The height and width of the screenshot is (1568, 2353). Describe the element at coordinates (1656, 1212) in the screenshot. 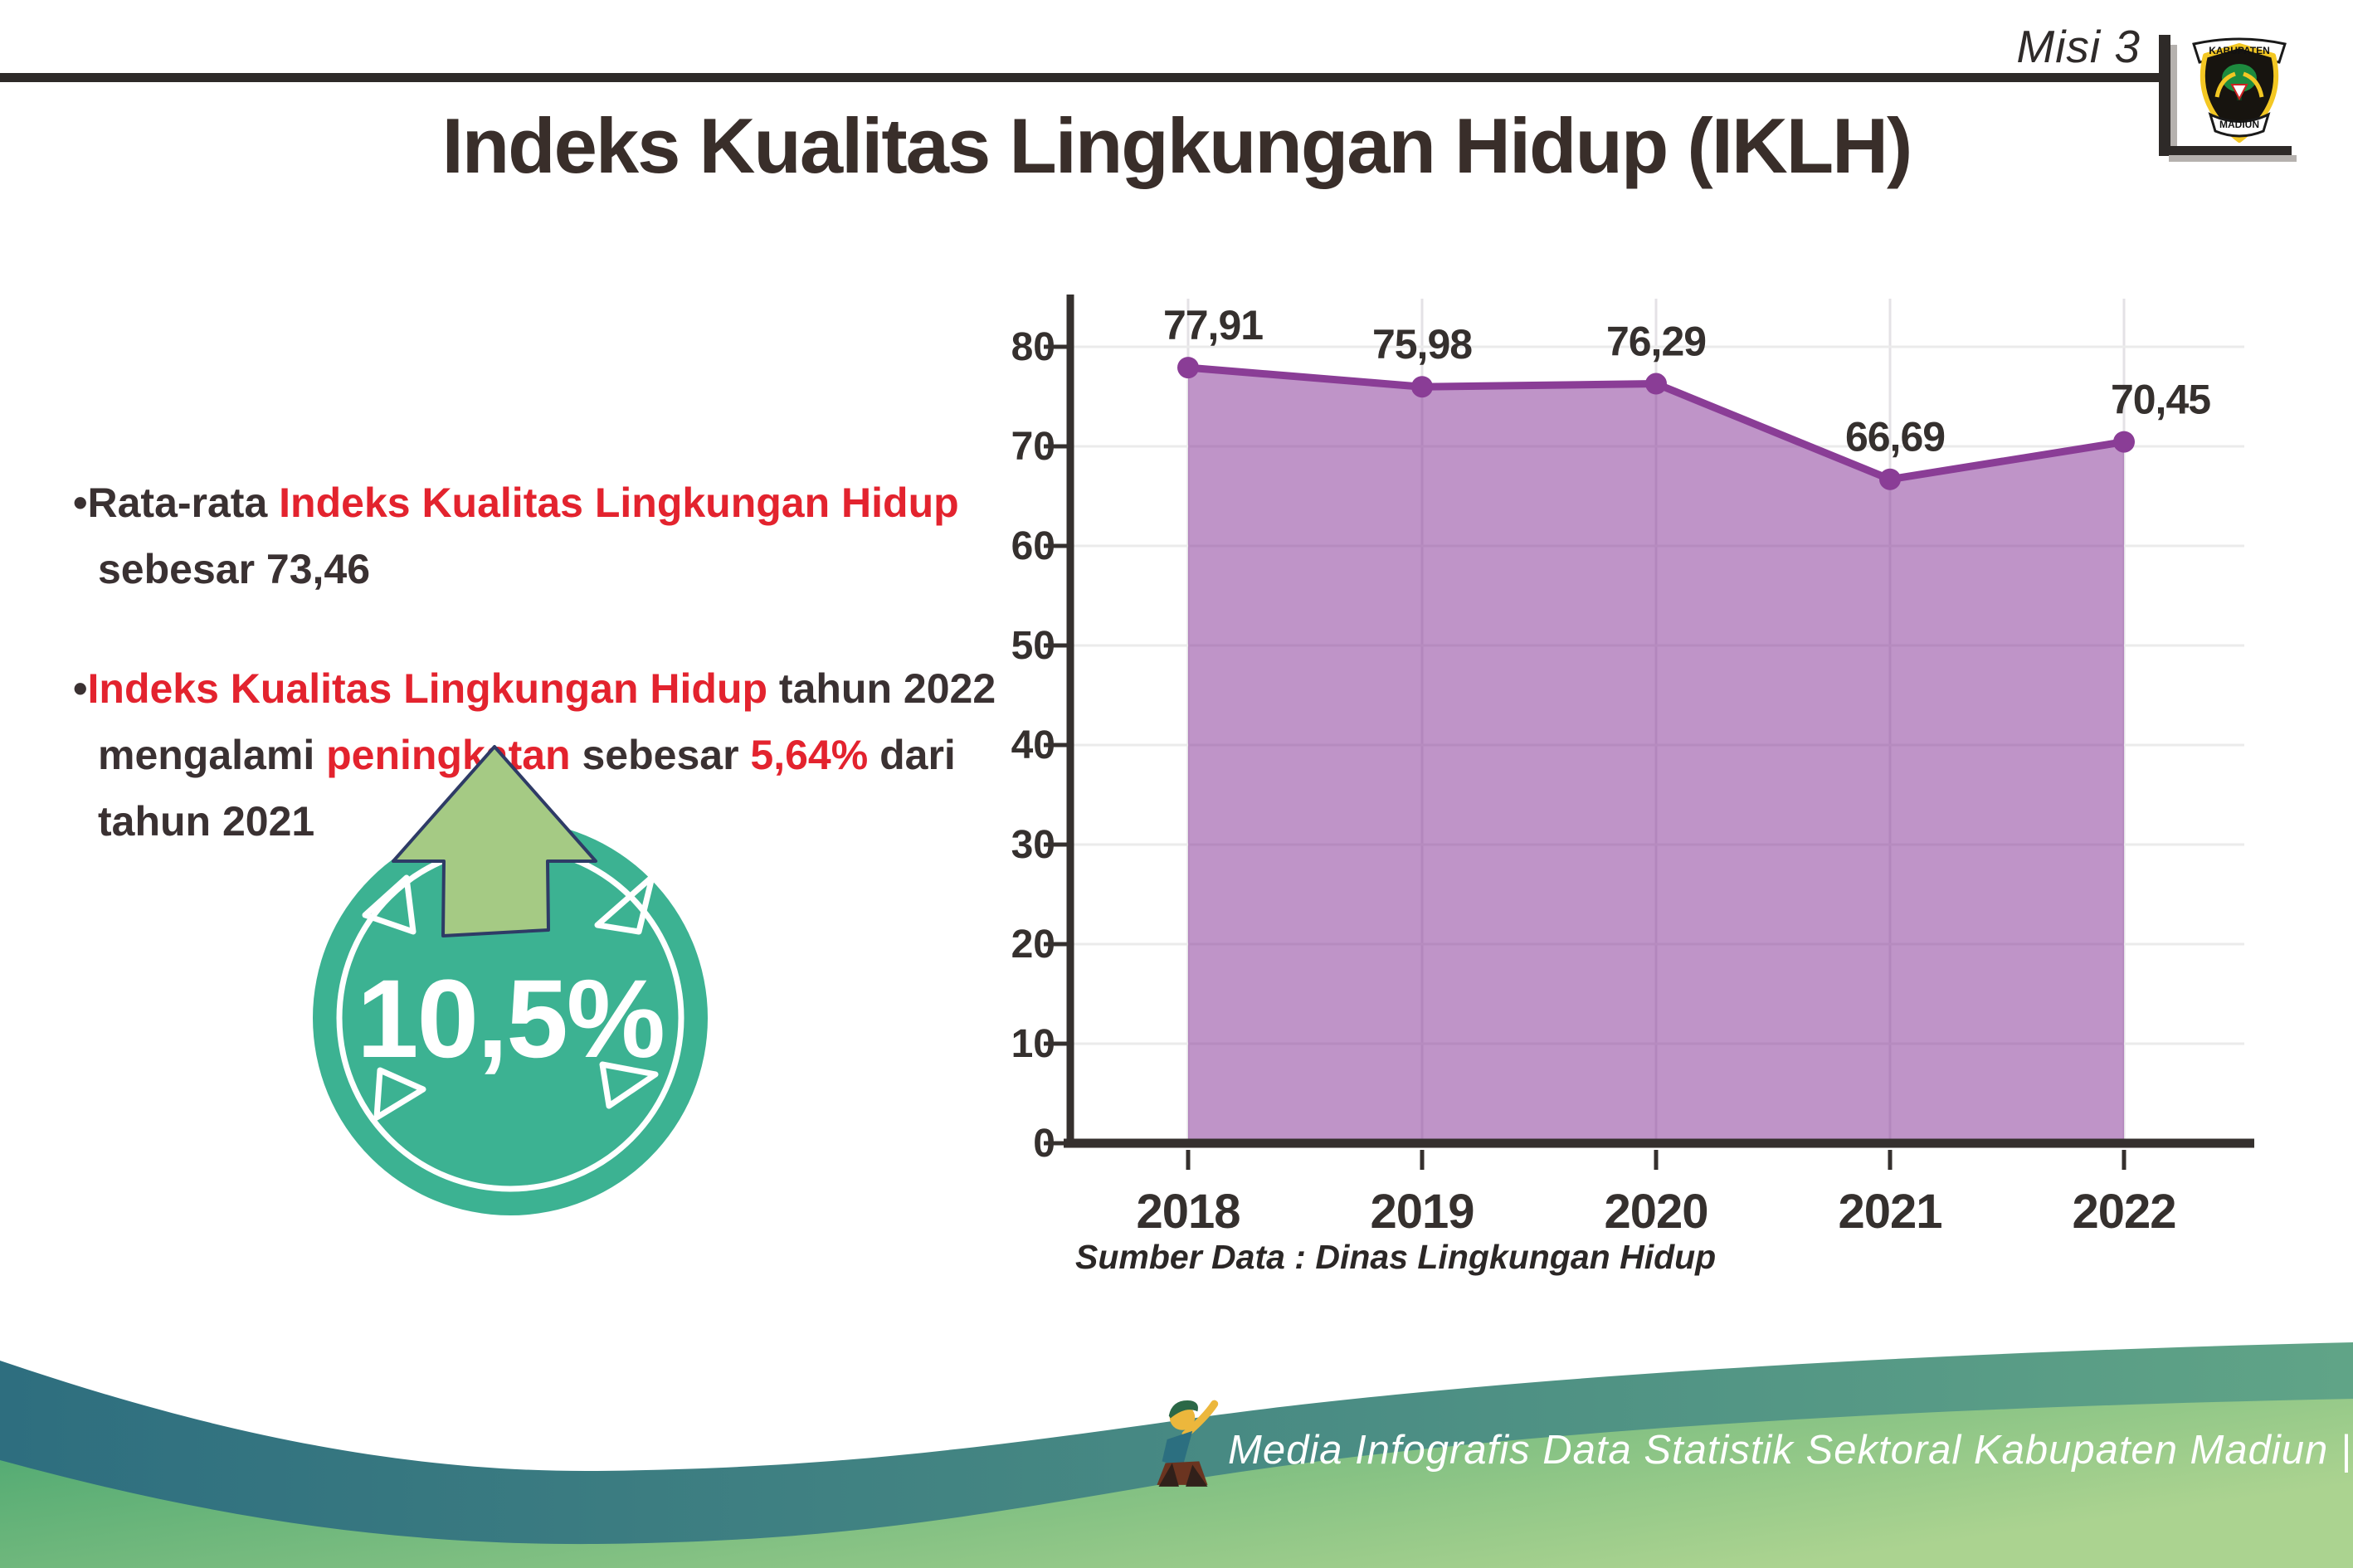

I see `x-axis-tick-label: 2020` at that location.